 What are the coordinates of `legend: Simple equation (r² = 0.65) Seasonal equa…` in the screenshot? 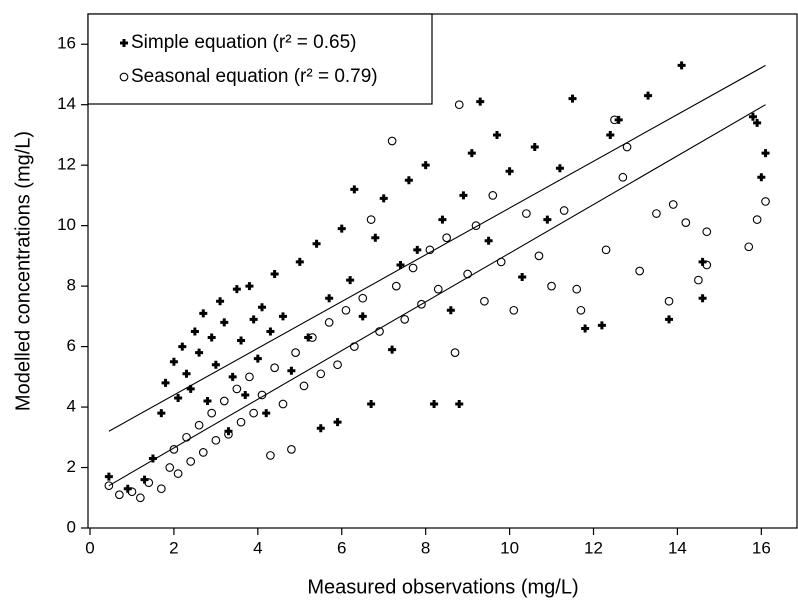 It's located at (260, 59).